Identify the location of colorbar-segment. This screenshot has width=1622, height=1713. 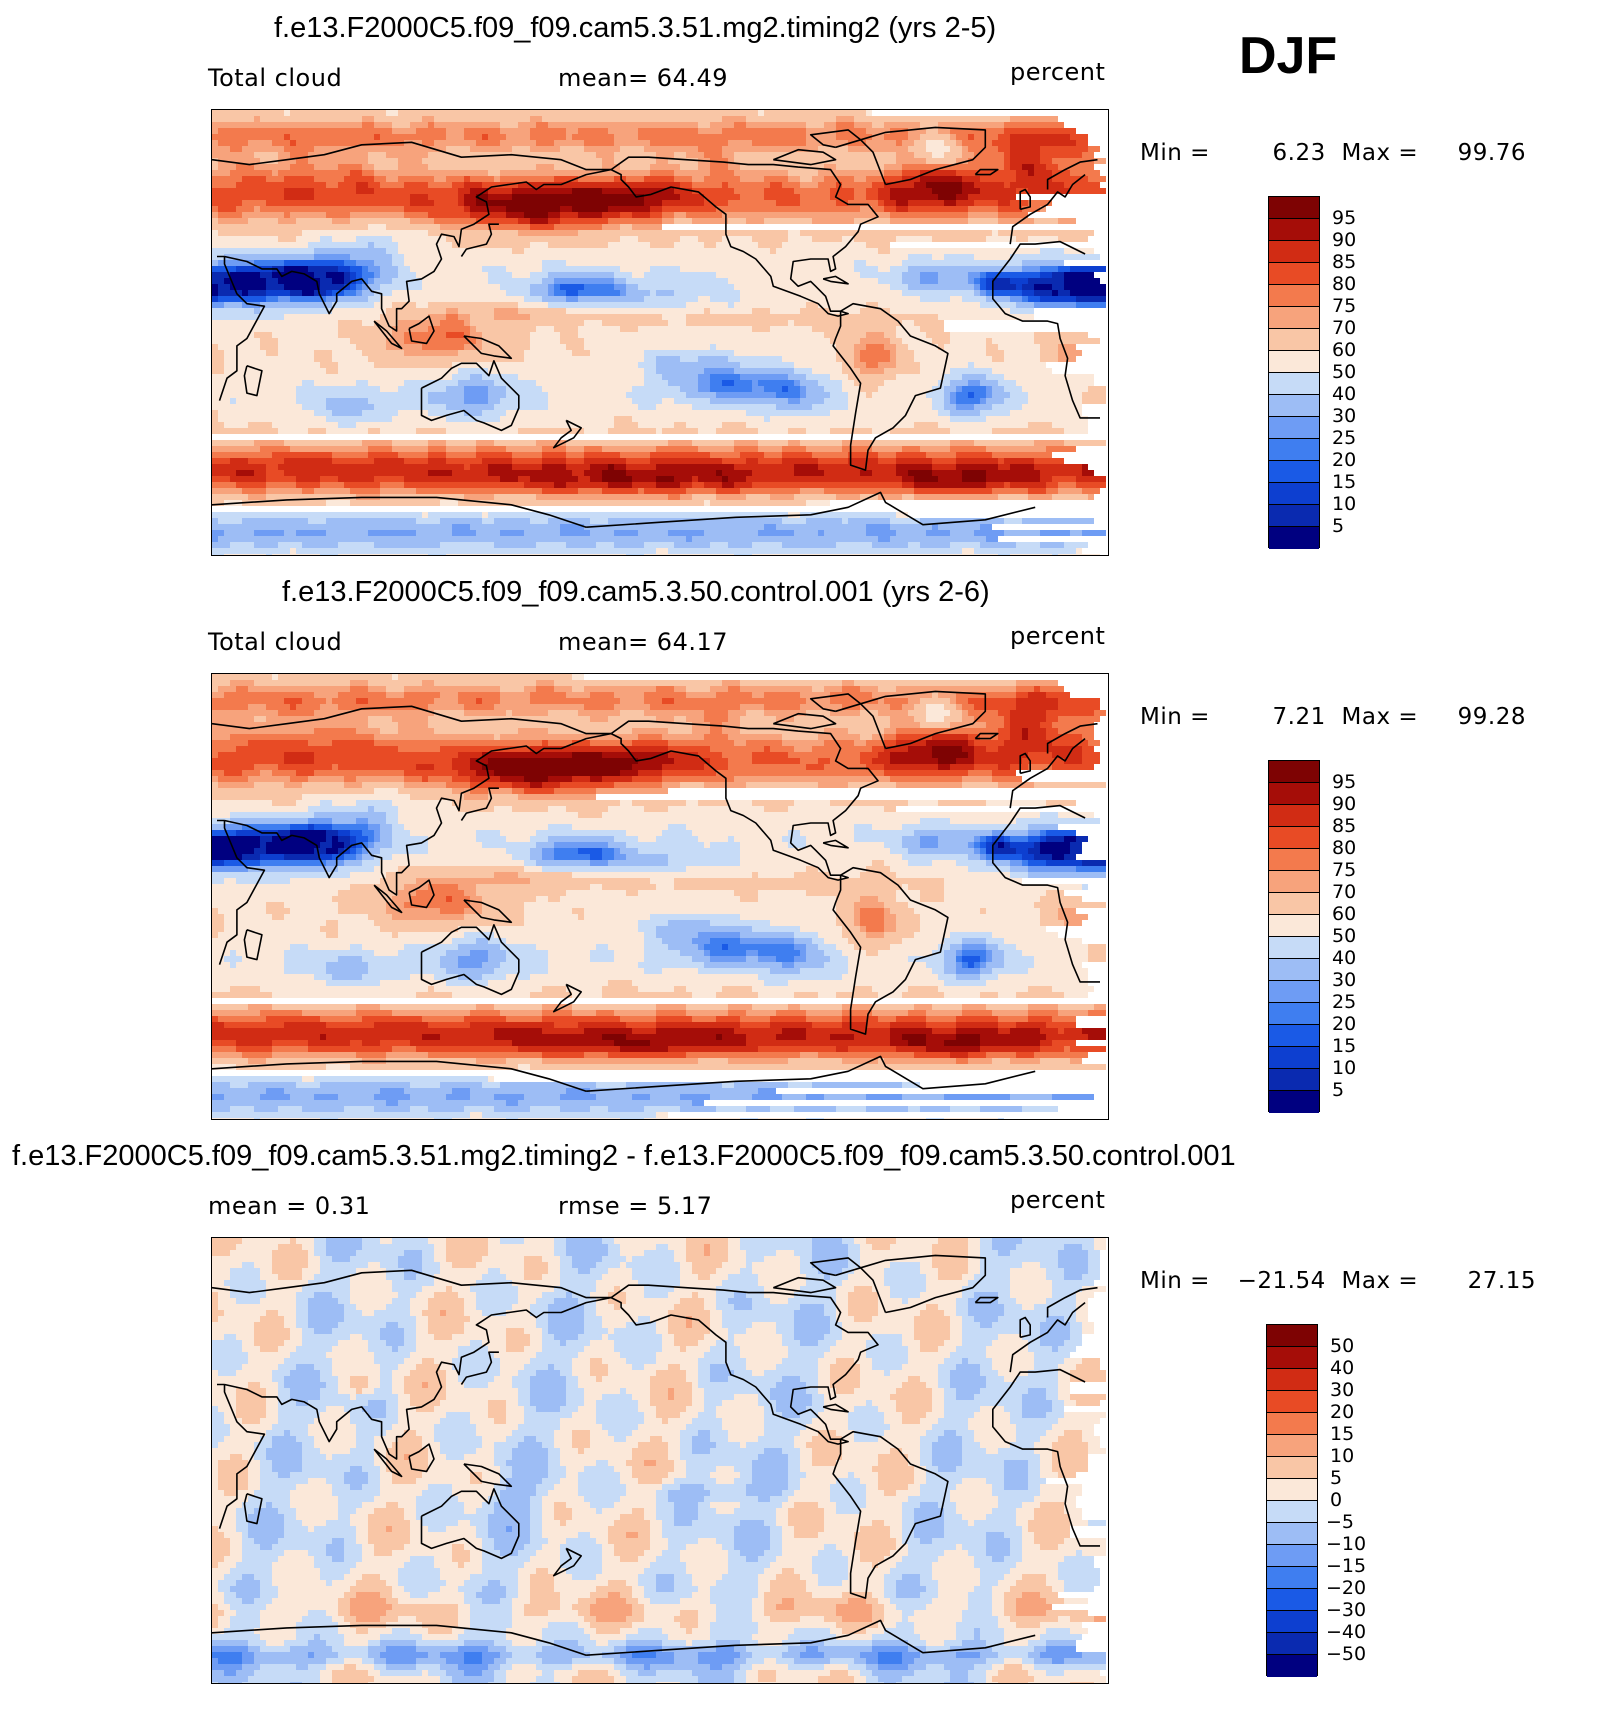
(1294, 318).